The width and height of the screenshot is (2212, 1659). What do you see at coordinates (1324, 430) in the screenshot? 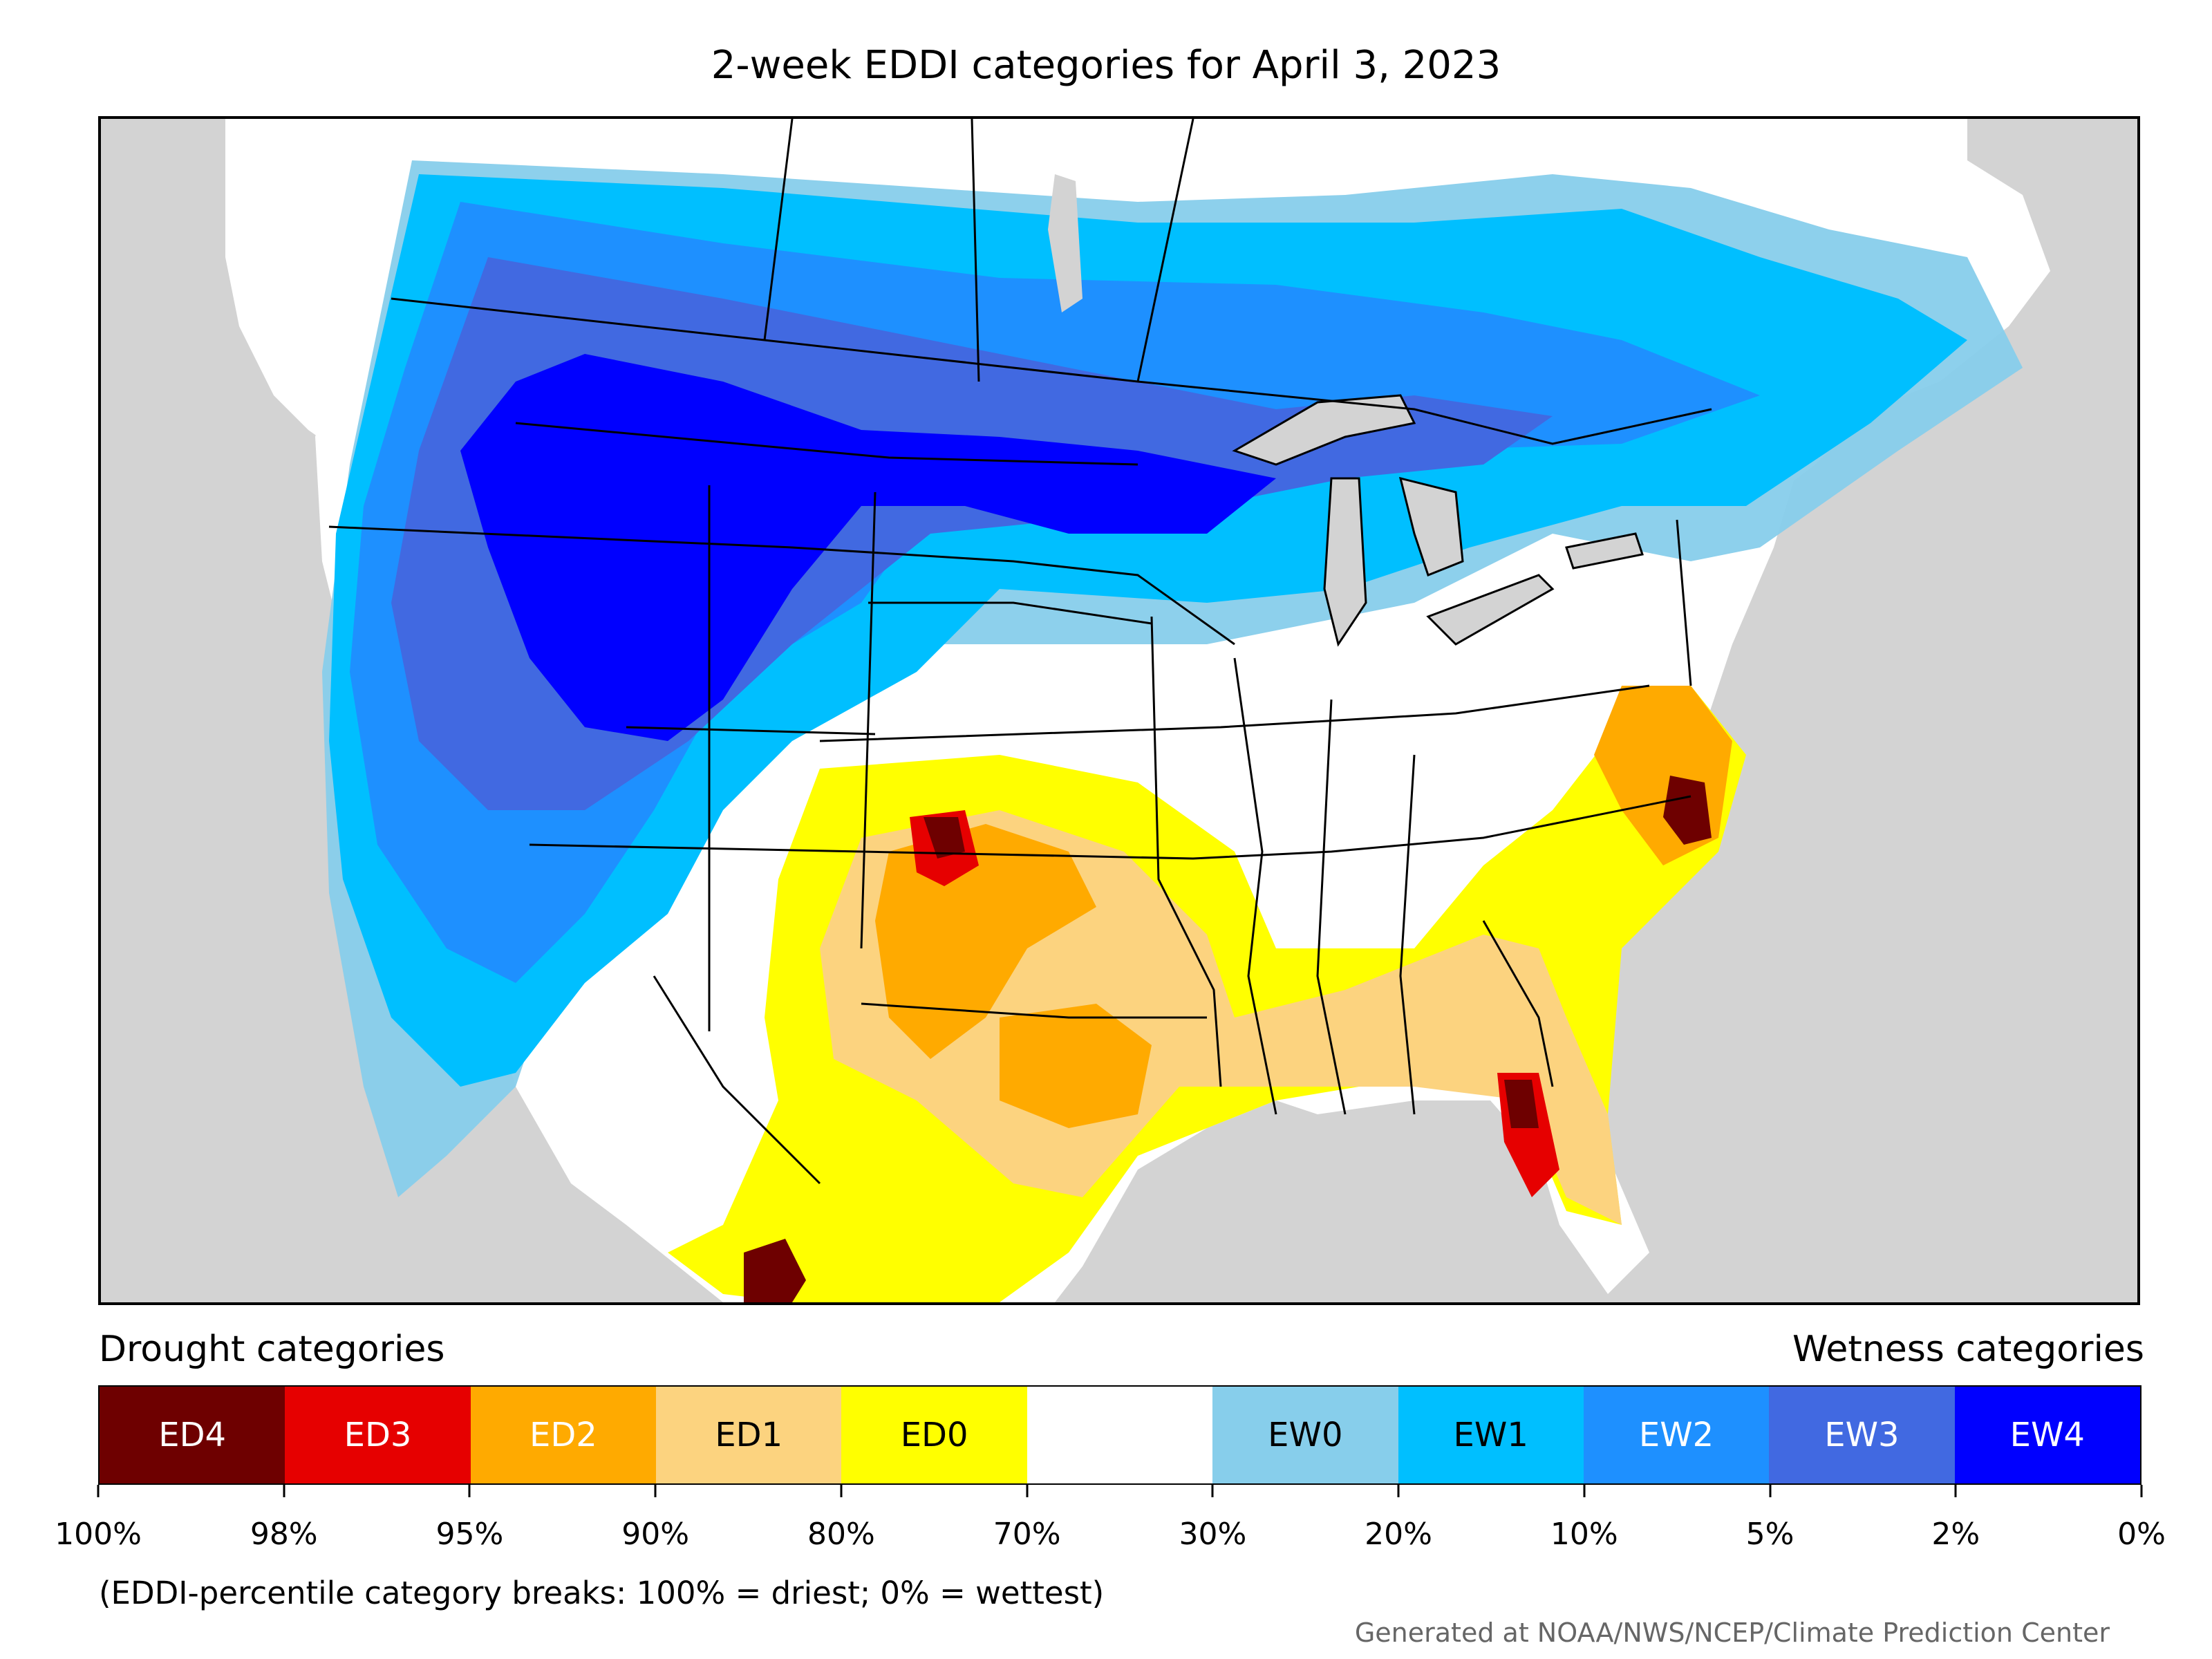
I see `lake-superior` at bounding box center [1324, 430].